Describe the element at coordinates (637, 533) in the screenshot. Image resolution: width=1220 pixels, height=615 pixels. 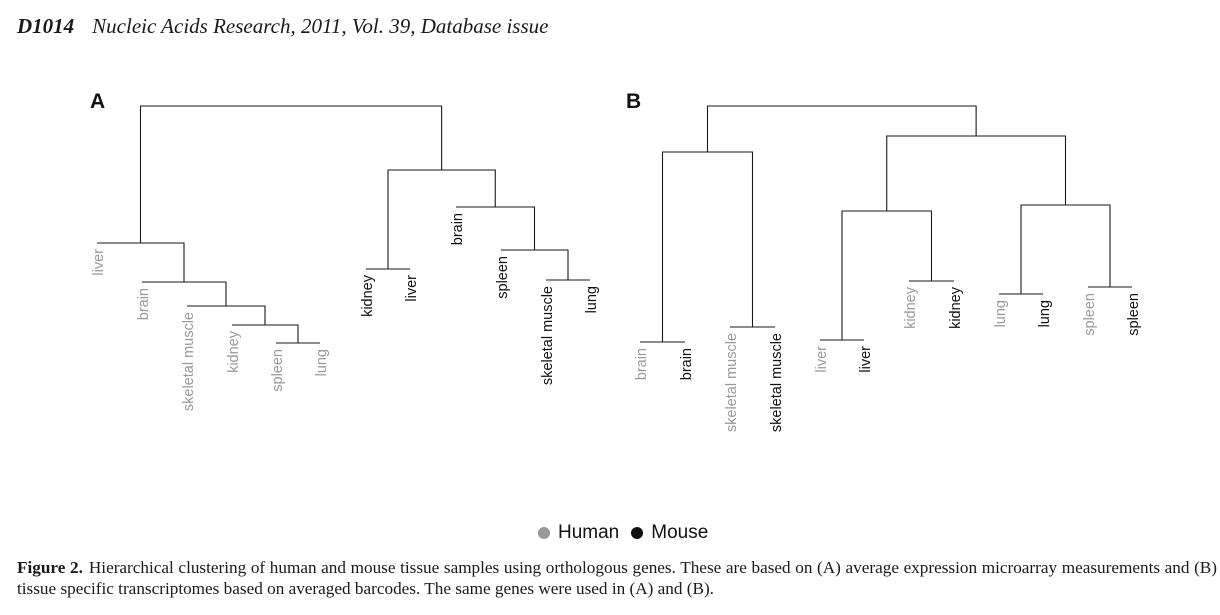
I see `mouse-dot-icon` at that location.